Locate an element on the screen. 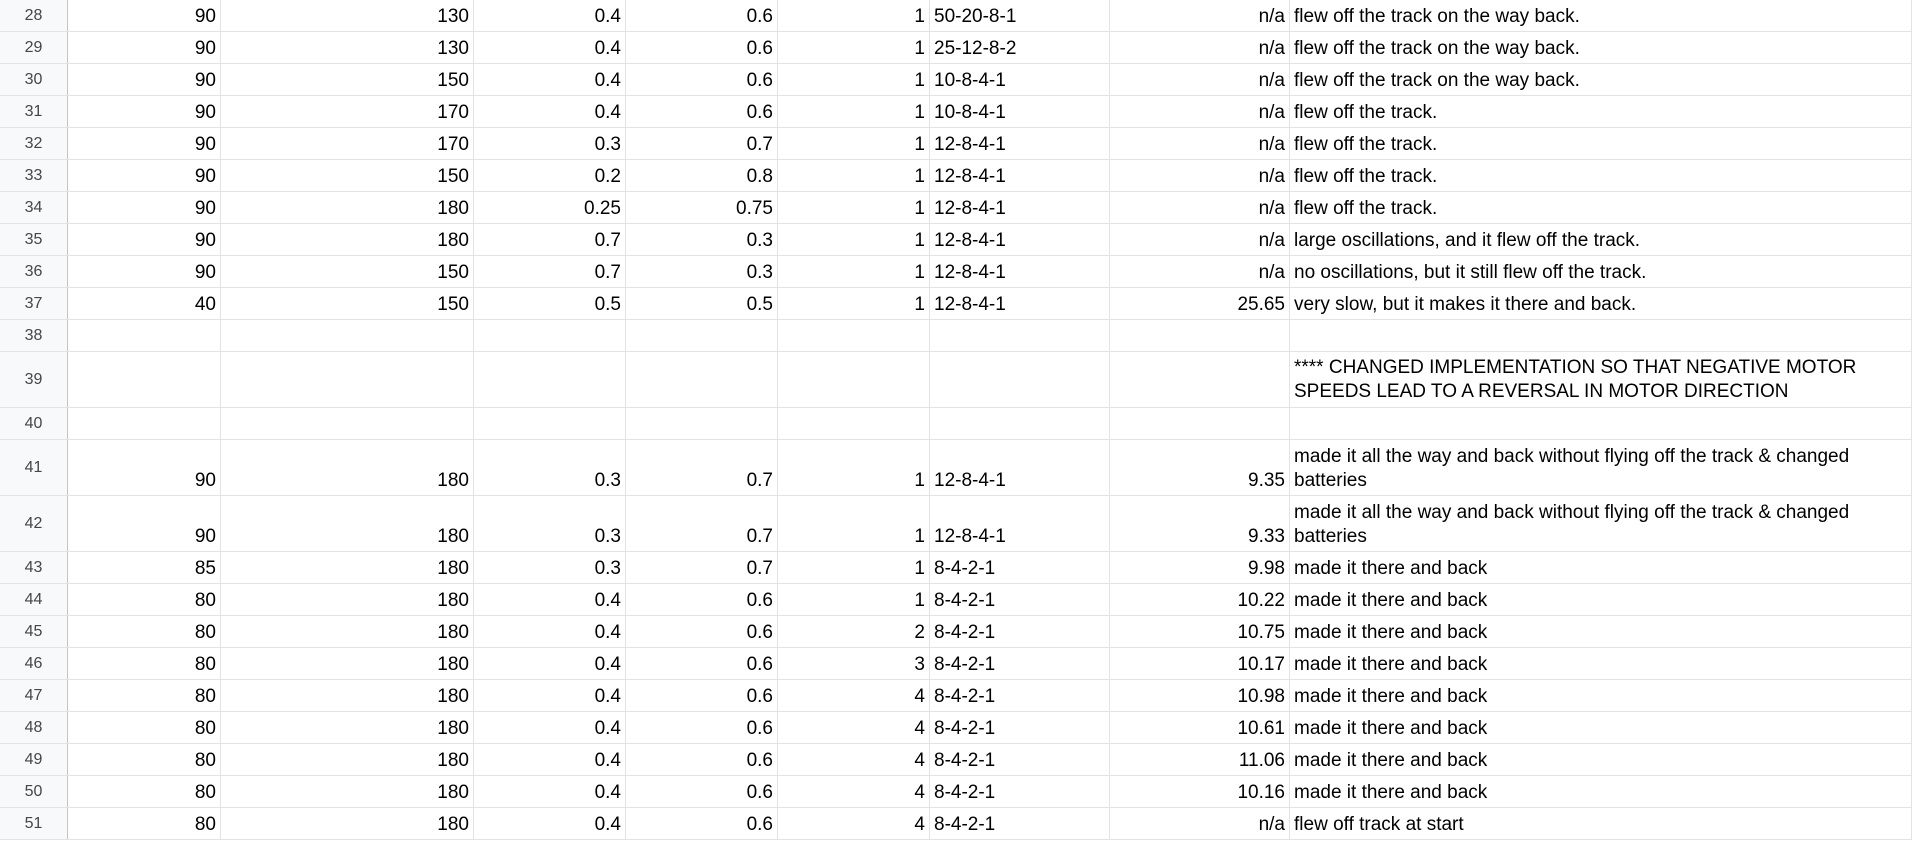  cell-col-d: 0.8 is located at coordinates (702, 175).